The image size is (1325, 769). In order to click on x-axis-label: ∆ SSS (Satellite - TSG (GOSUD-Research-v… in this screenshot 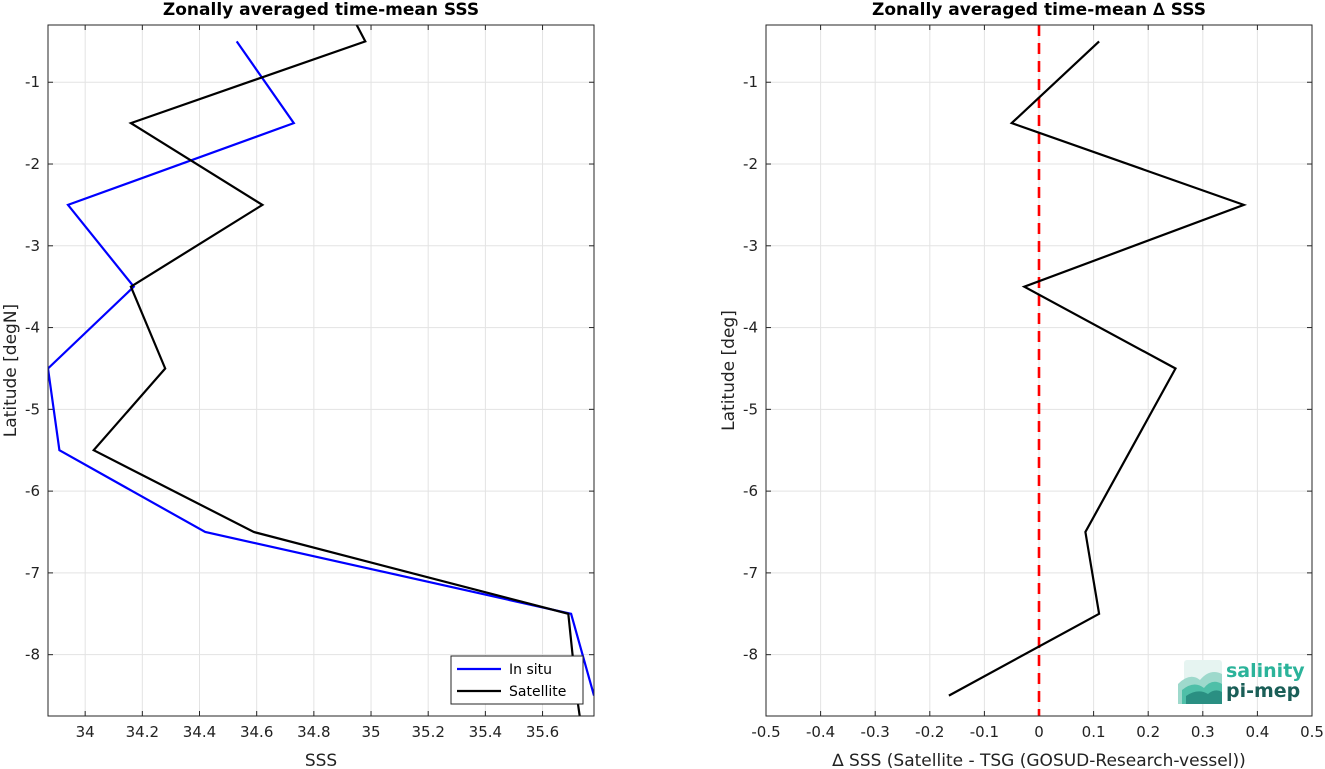, I will do `click(1038, 760)`.